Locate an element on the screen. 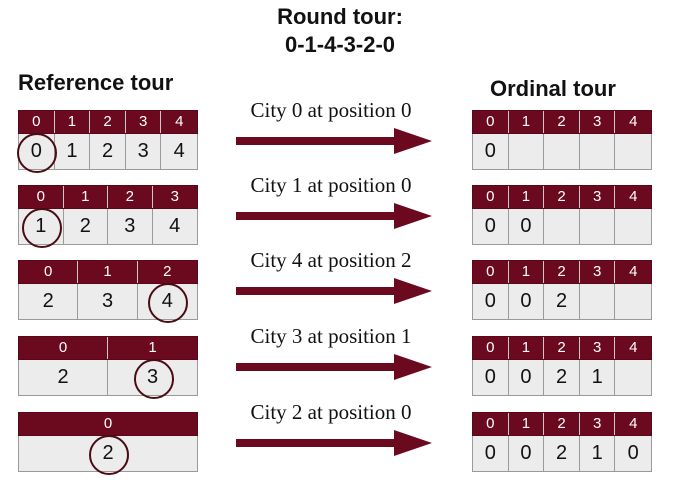 This screenshot has width=696, height=487. ordinal-value-row: 0 0 2 1 0 is located at coordinates (562, 454).